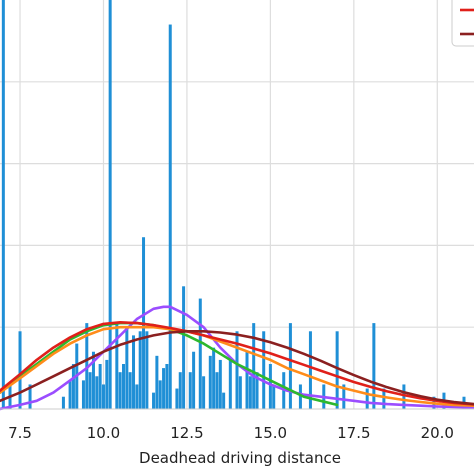 Image resolution: width=474 pixels, height=474 pixels. Describe the element at coordinates (437, 433) in the screenshot. I see `x-tick-label: 20.0` at that location.